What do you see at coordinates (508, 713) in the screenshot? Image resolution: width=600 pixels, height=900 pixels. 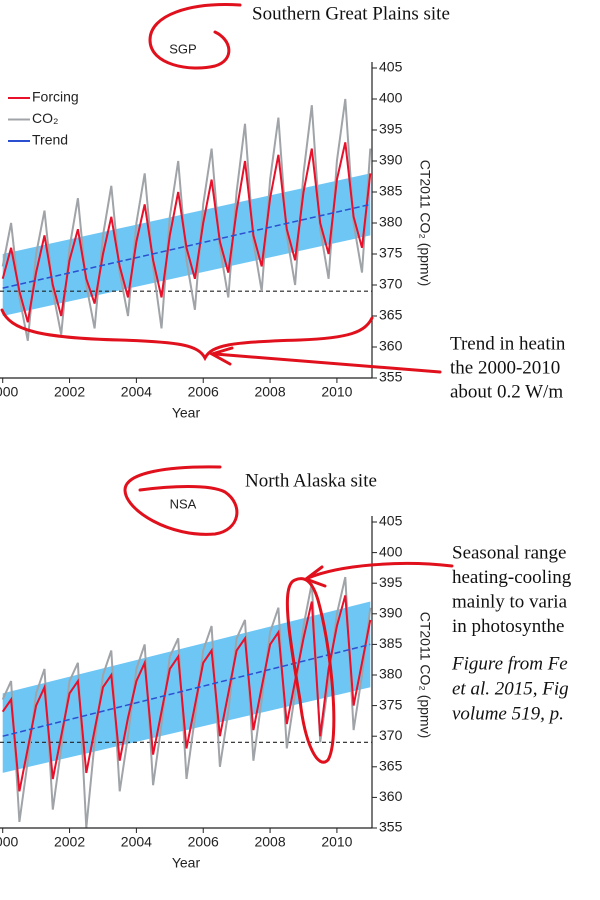 I see `caption: volume 519, p.` at bounding box center [508, 713].